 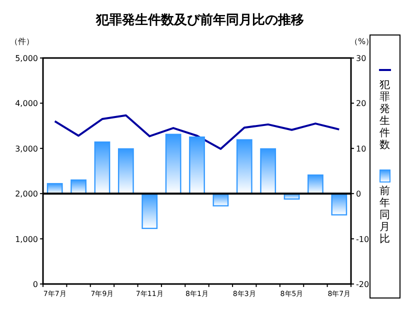 What do you see at coordinates (197, 132) in the screenshot?
I see `line-series` at bounding box center [197, 132].